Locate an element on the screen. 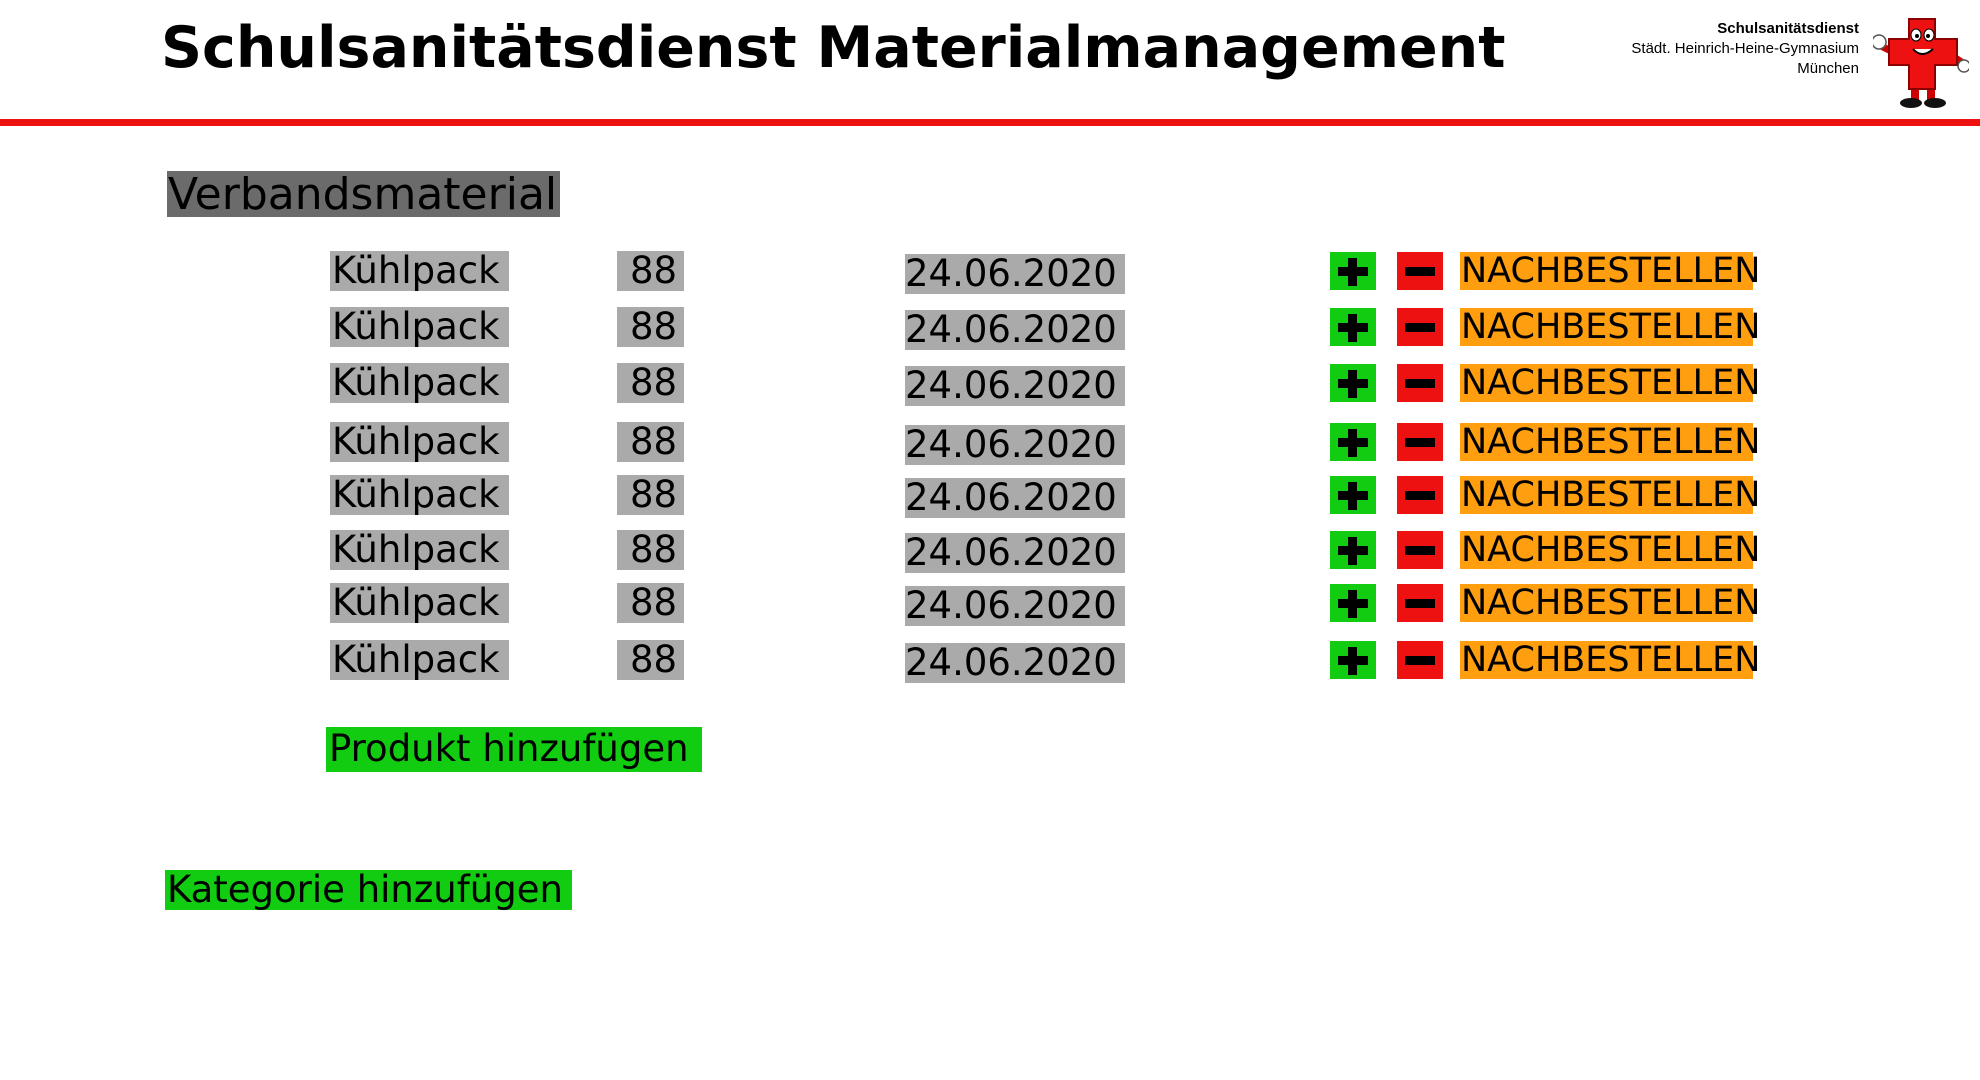 The image size is (1980, 1080). add-product-button: Produkt hinzufügen is located at coordinates (514, 749).